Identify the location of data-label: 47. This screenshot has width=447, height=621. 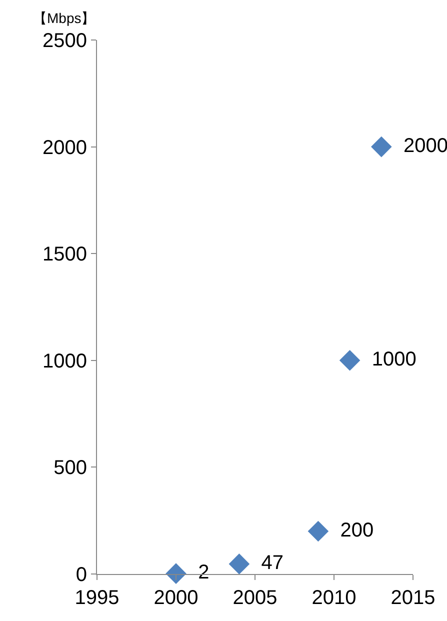
(267, 563).